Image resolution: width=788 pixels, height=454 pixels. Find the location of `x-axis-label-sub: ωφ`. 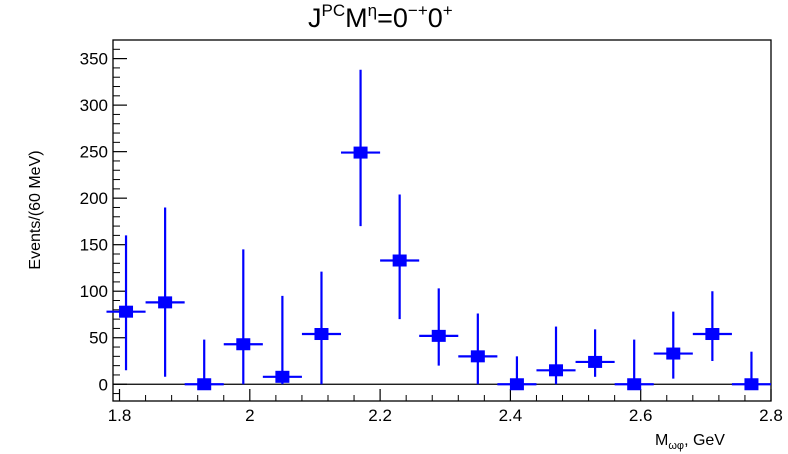

x-axis-label-sub: ωφ is located at coordinates (676, 446).